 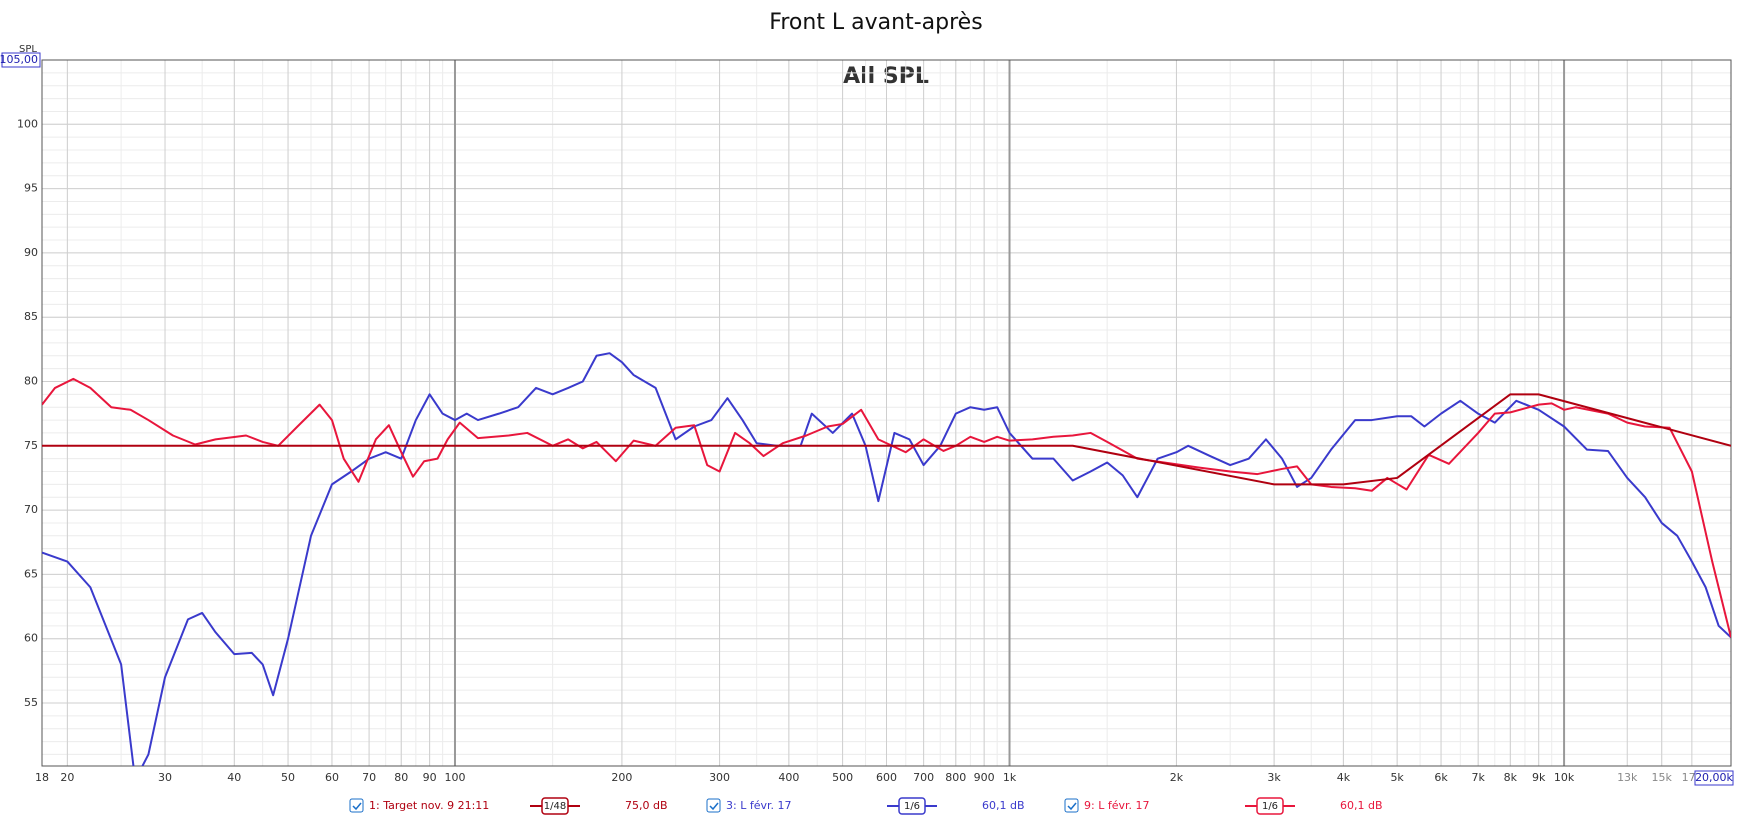 I want to click on x-tick-label: 50, so click(x=288, y=777).